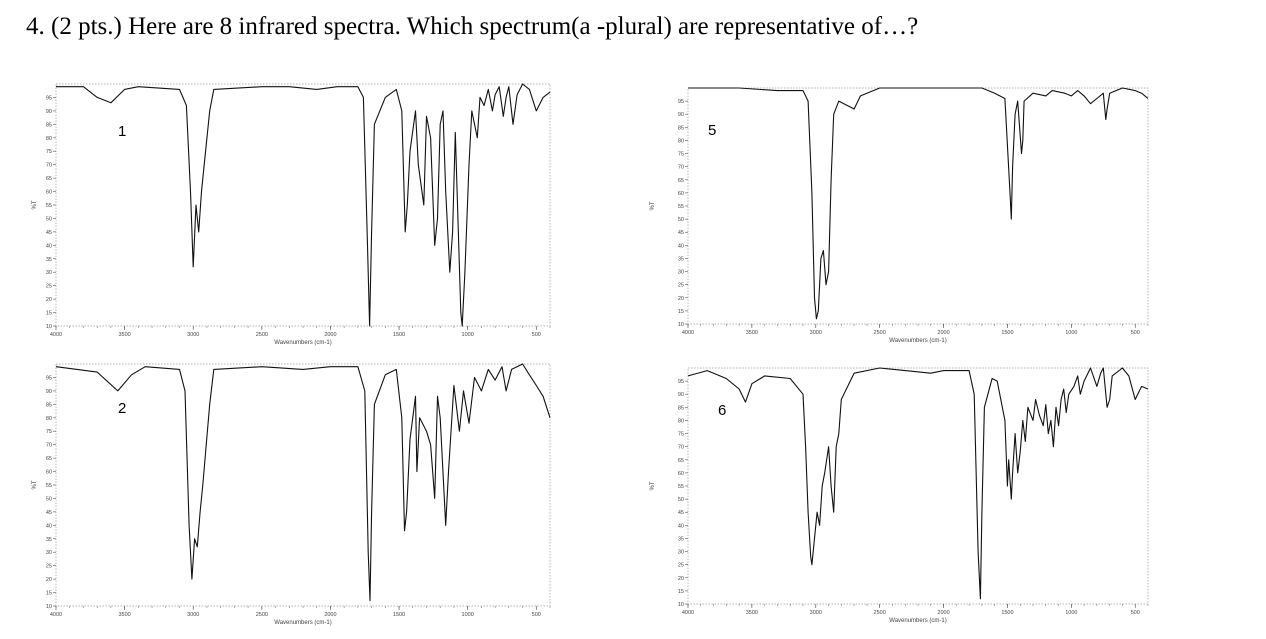  Describe the element at coordinates (122, 131) in the screenshot. I see `spectrum-number: 1` at that location.